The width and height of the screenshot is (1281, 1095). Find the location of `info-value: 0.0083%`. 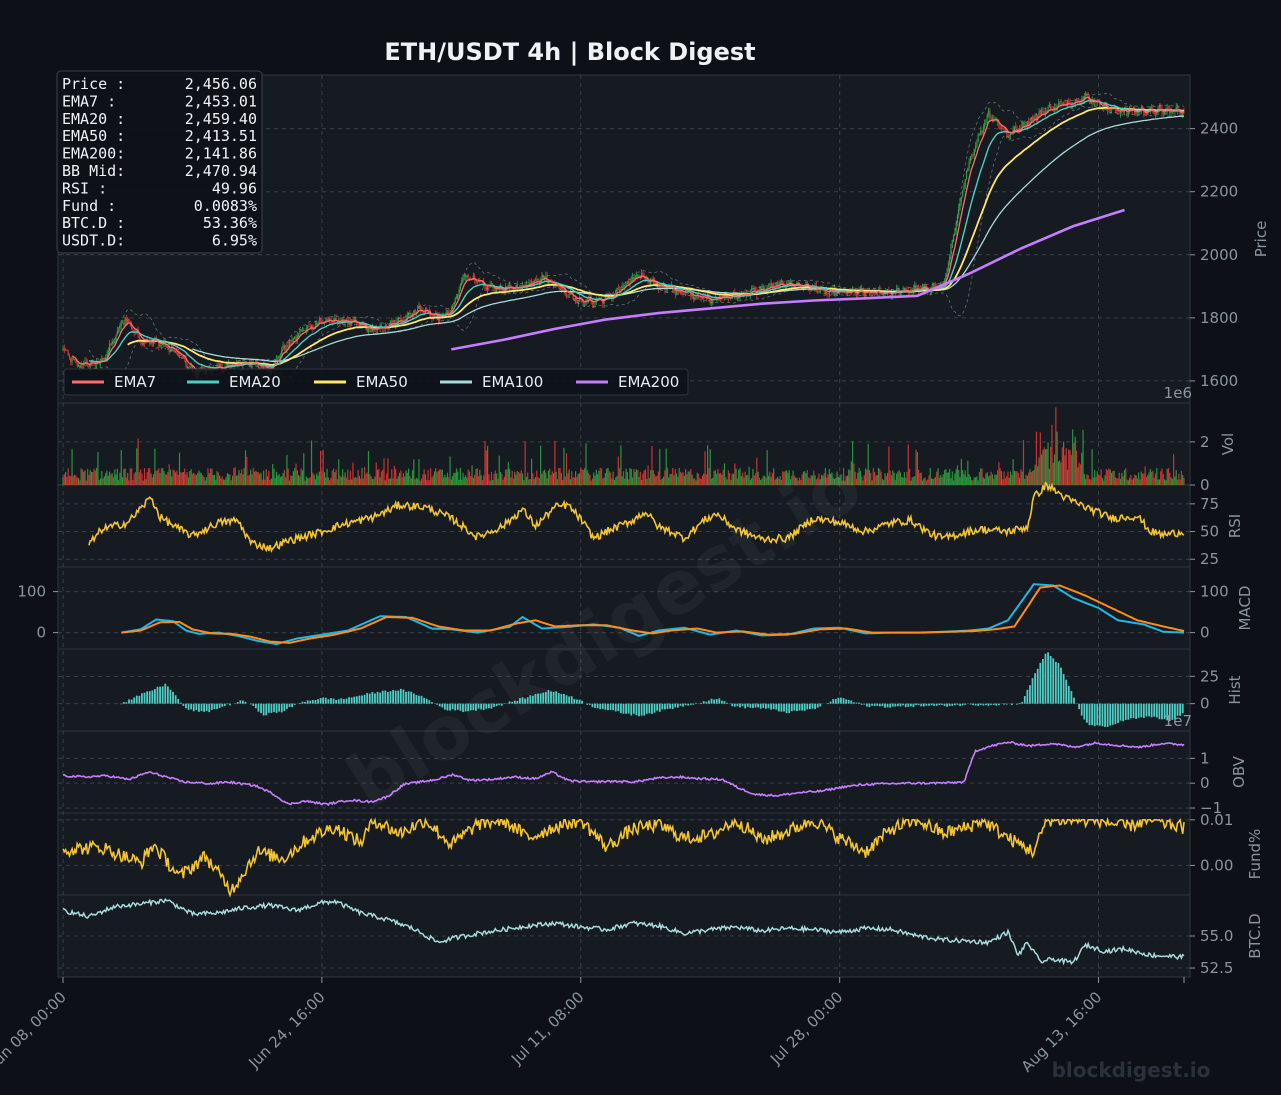

info-value: 0.0083% is located at coordinates (225, 206).